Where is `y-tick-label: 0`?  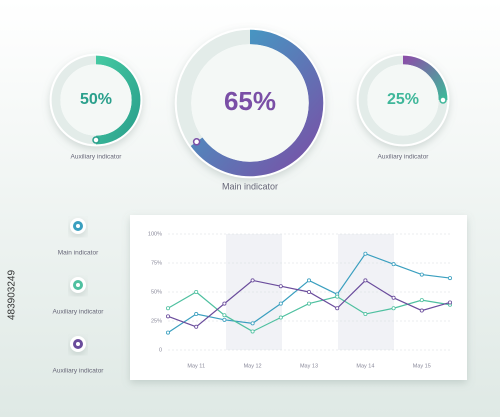
y-tick-label: 0 is located at coordinates (160, 350).